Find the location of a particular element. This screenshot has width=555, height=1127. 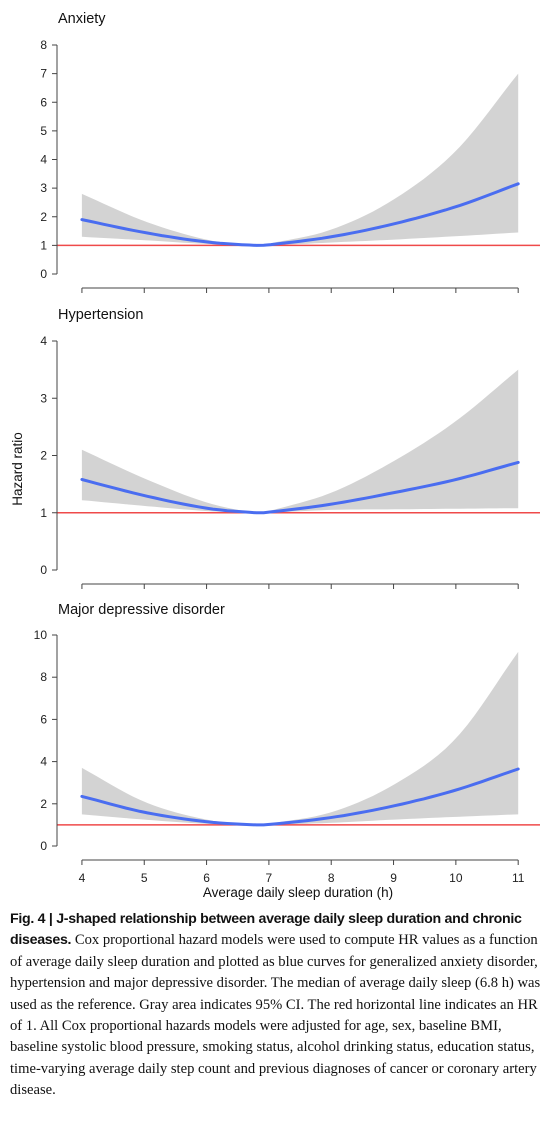

x-axis-label: Average daily sleep duration (h) is located at coordinates (298, 892).